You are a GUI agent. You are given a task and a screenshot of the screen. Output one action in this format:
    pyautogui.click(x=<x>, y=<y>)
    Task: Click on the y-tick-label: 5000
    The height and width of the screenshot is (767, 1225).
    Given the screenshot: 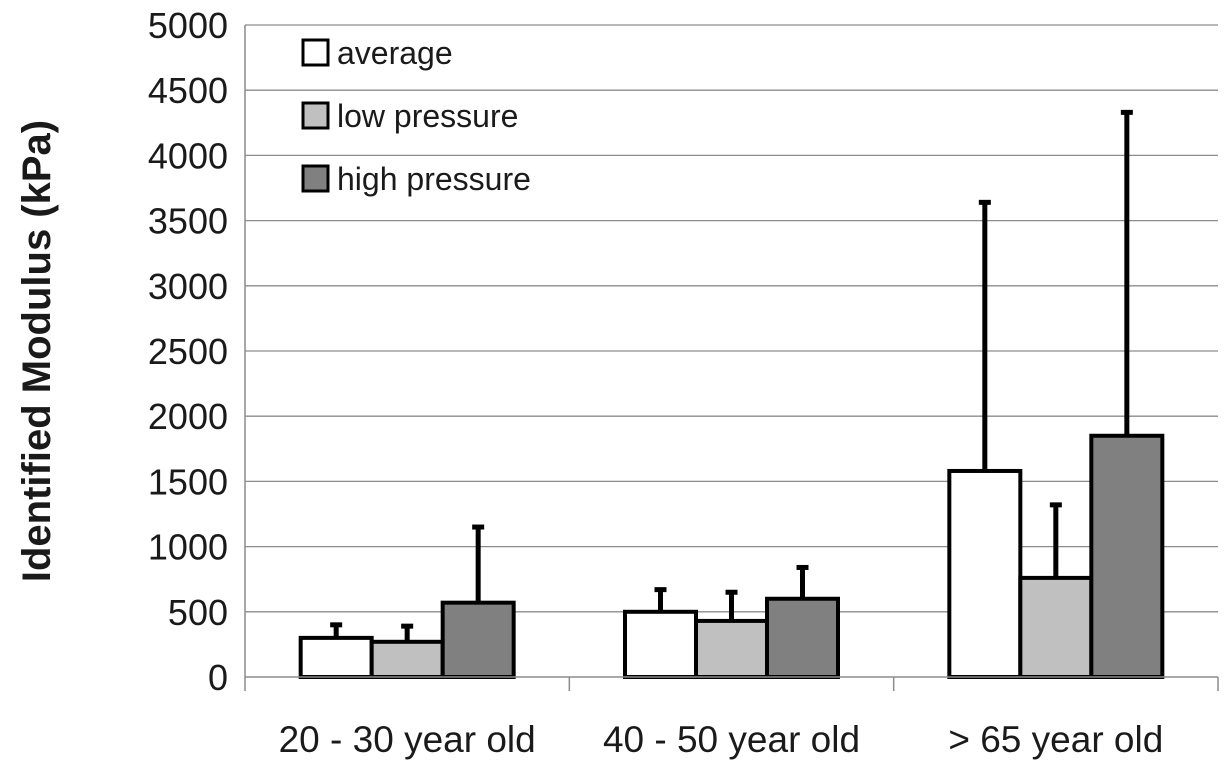 What is the action you would take?
    pyautogui.click(x=188, y=25)
    